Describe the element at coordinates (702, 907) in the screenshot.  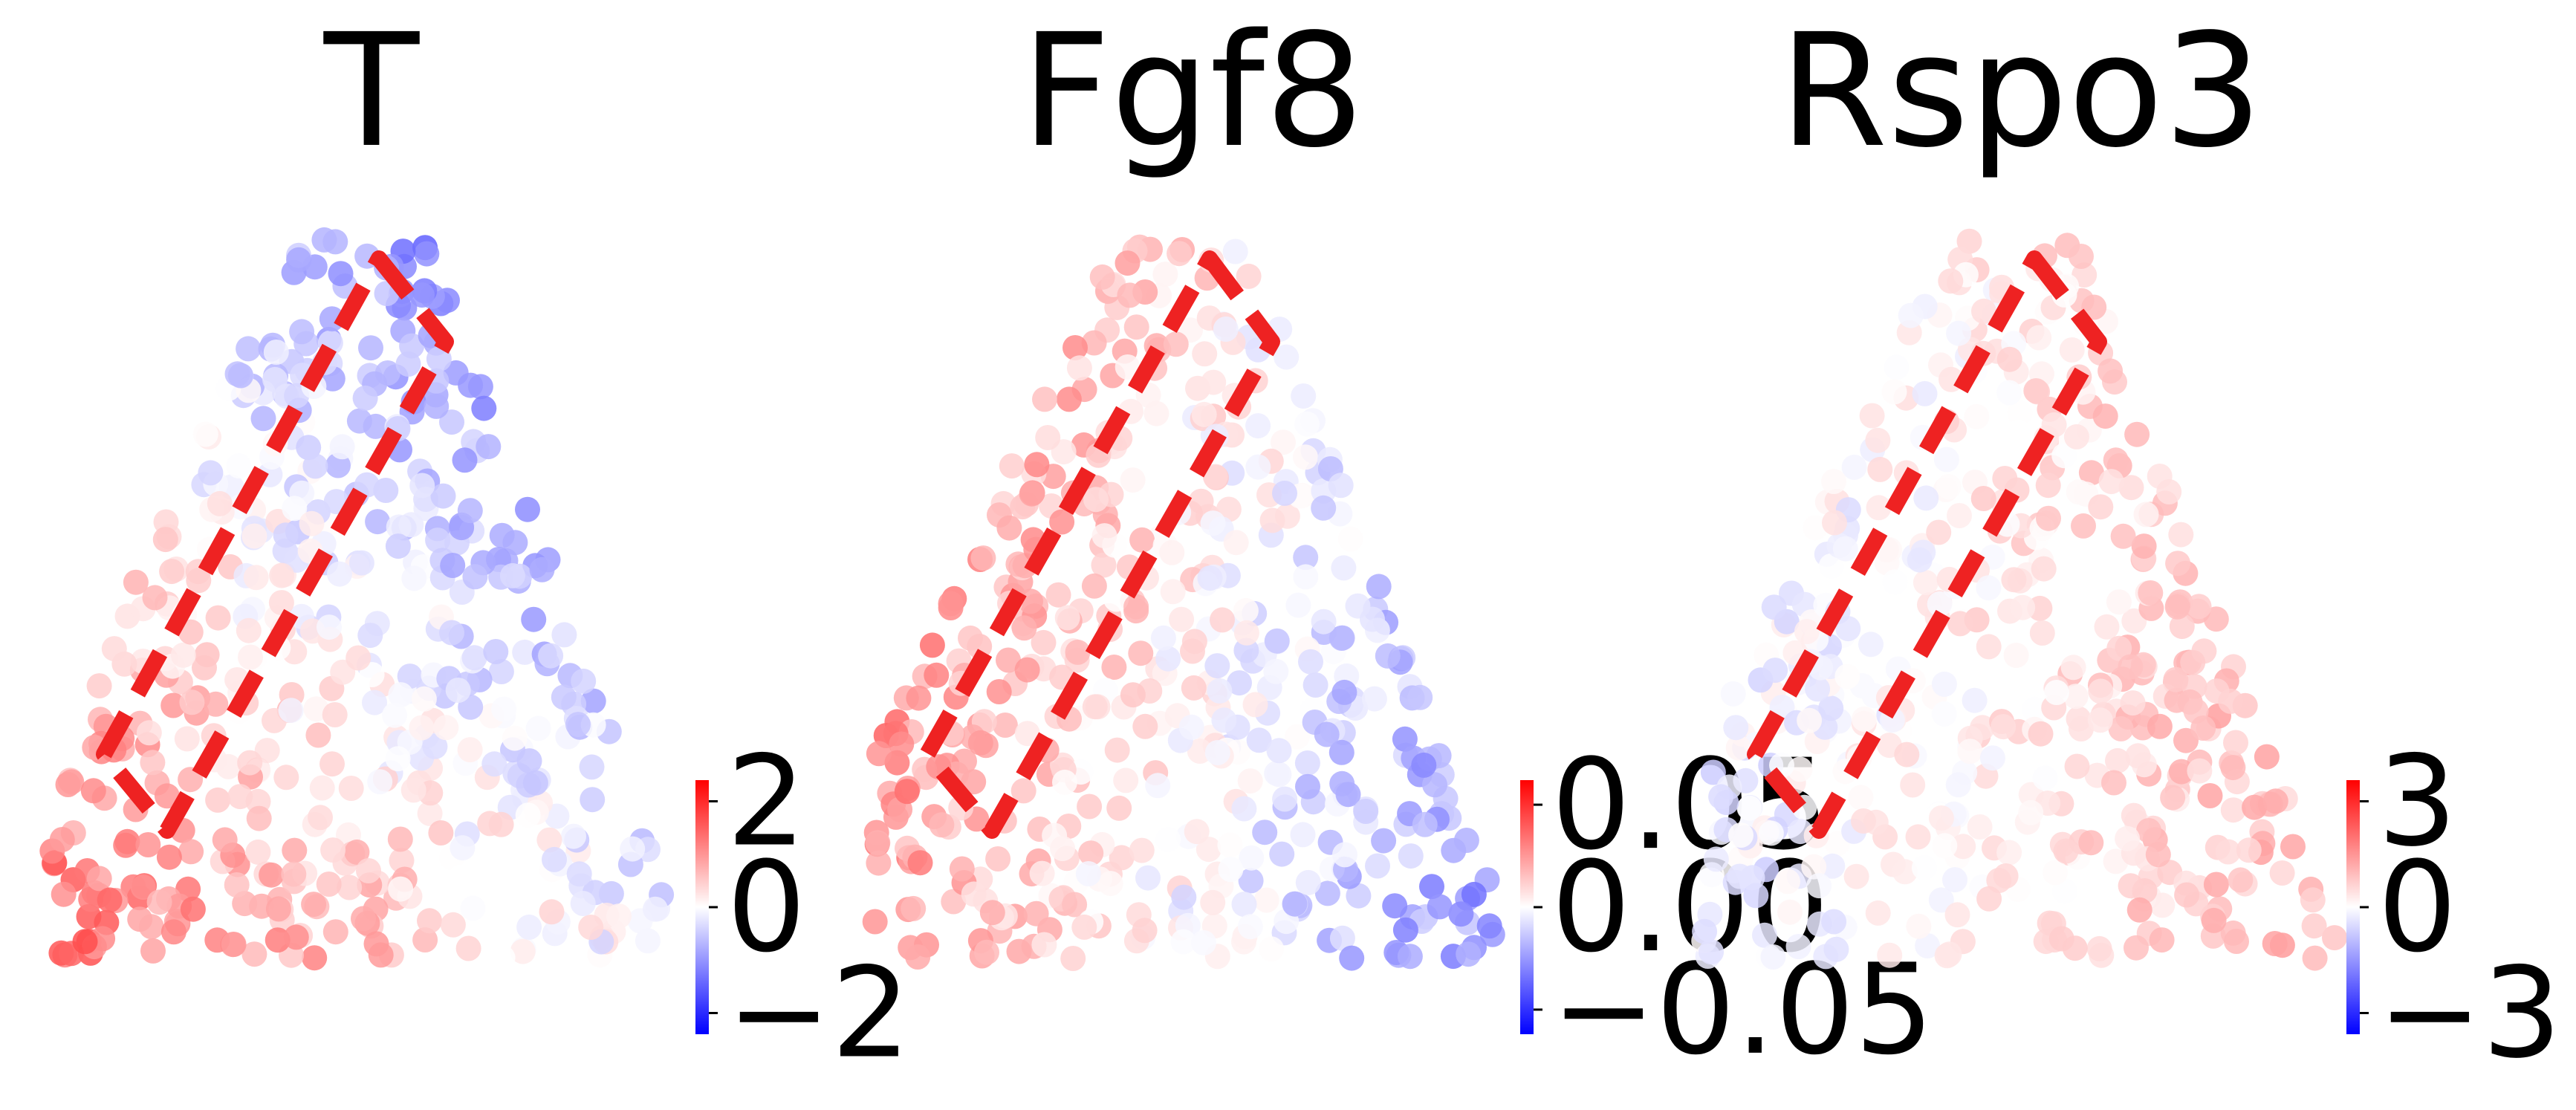
I see `colorbar-gradient` at that location.